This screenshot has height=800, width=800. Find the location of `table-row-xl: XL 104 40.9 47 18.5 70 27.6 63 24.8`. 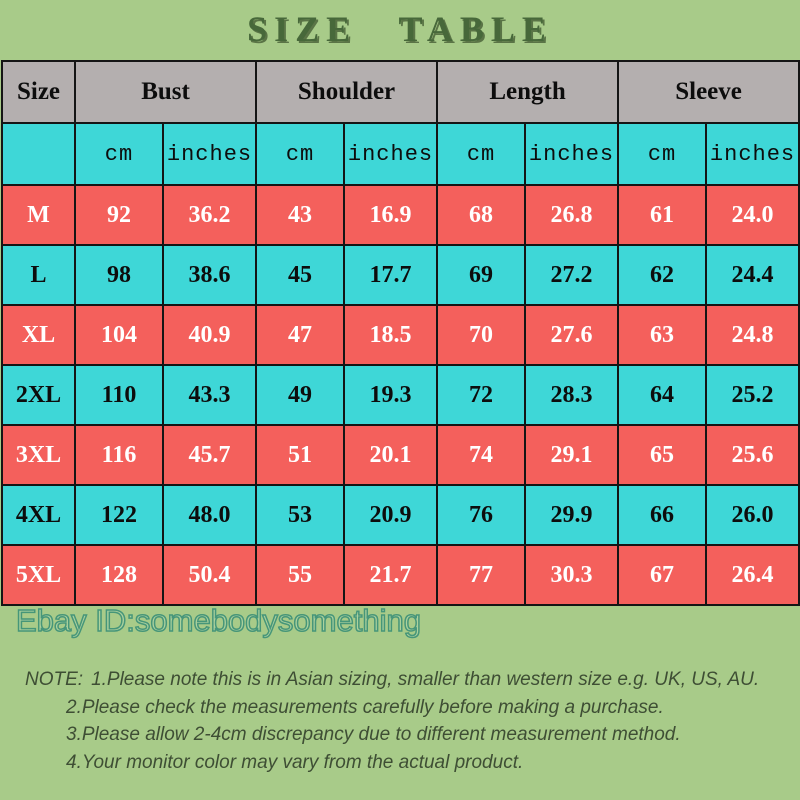

table-row-xl: XL 104 40.9 47 18.5 70 27.6 63 24.8 is located at coordinates (400, 335).